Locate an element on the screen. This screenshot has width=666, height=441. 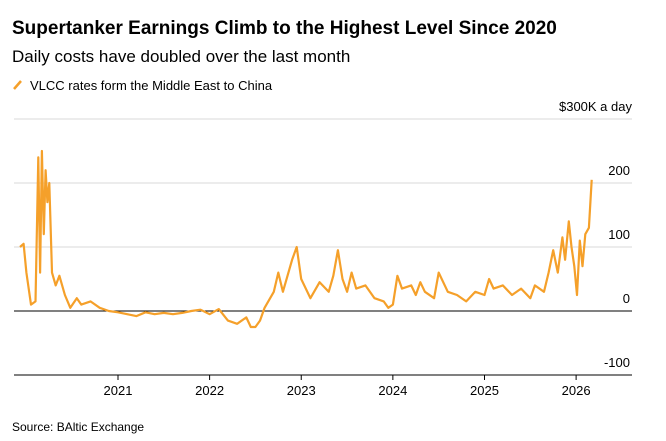
x-tick-label: 2026 is located at coordinates (576, 390).